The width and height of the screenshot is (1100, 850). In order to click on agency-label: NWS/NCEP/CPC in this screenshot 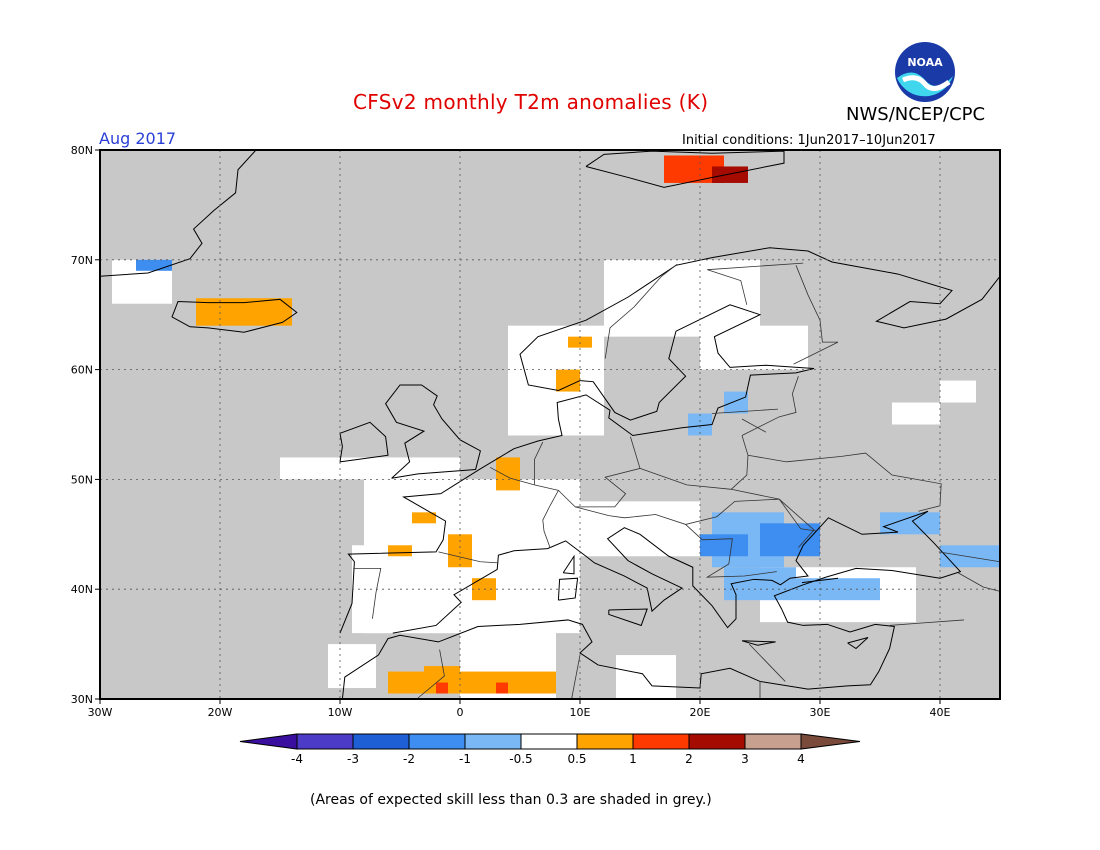, I will do `click(916, 114)`.